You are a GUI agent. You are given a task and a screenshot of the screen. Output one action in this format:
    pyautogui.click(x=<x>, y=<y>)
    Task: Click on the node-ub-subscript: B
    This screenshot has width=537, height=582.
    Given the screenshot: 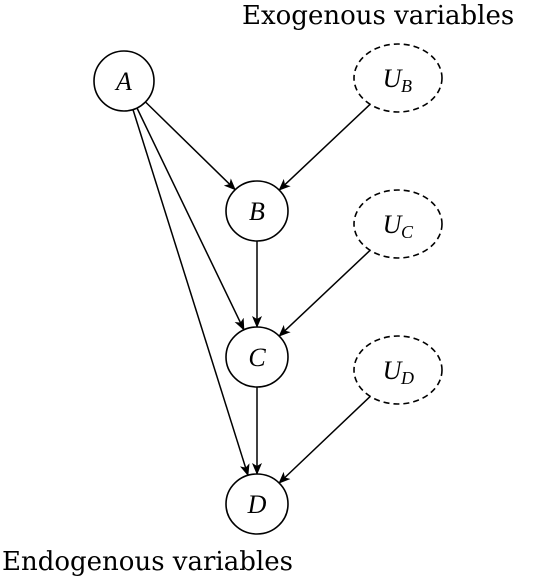 What is the action you would take?
    pyautogui.click(x=406, y=86)
    